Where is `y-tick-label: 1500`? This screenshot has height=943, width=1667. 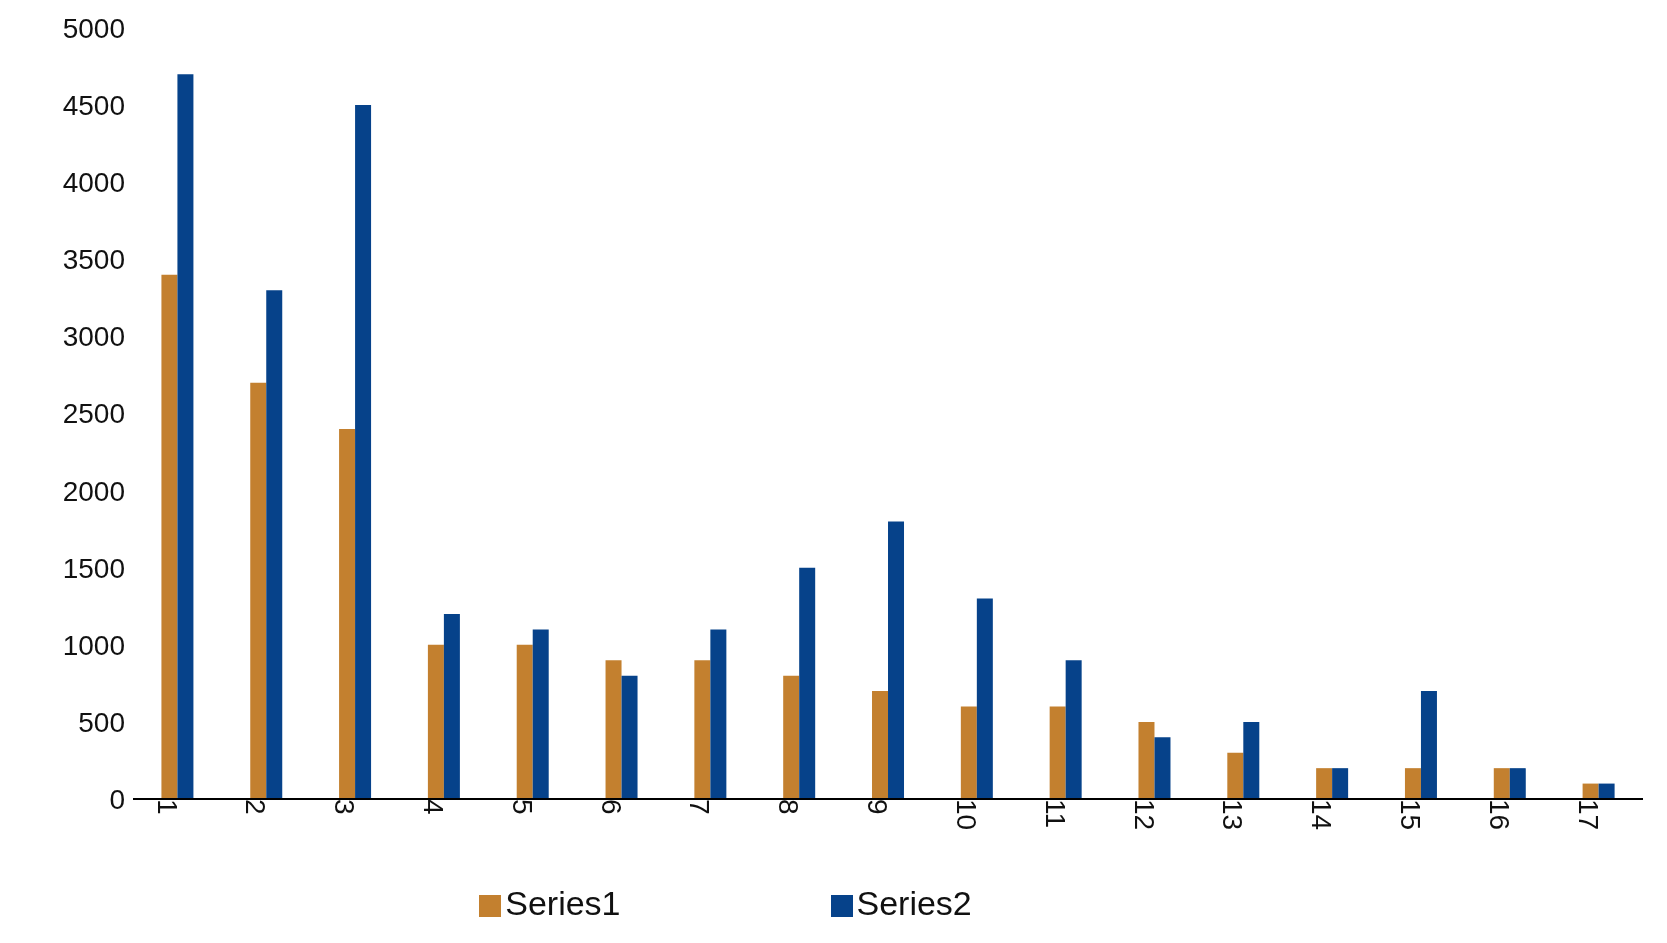
y-tick-label: 1500 is located at coordinates (93, 568).